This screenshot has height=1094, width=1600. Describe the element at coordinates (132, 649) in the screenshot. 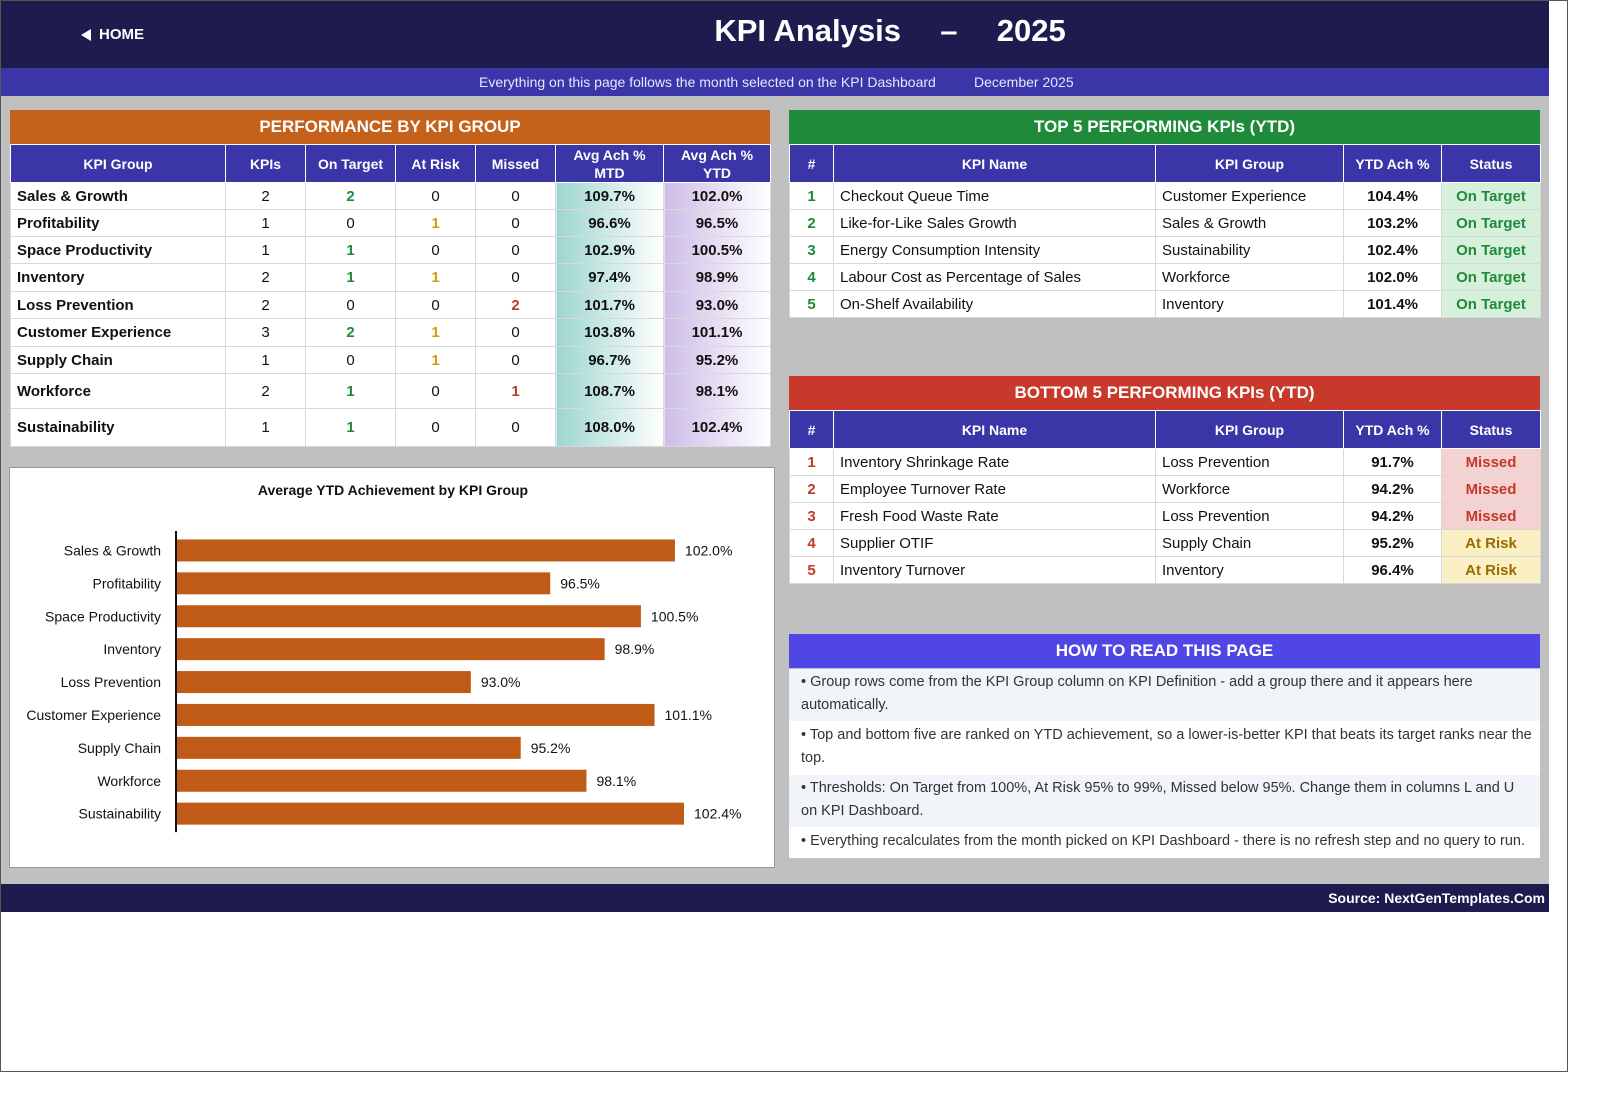

I see `category-label: Inventory` at that location.